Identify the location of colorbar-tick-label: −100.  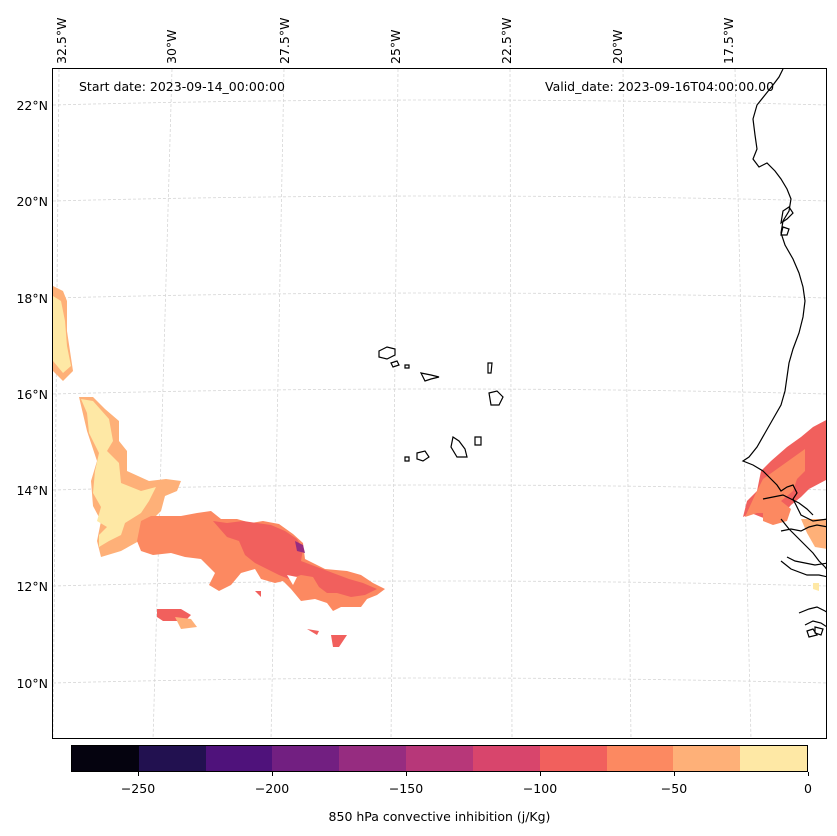
(540, 788).